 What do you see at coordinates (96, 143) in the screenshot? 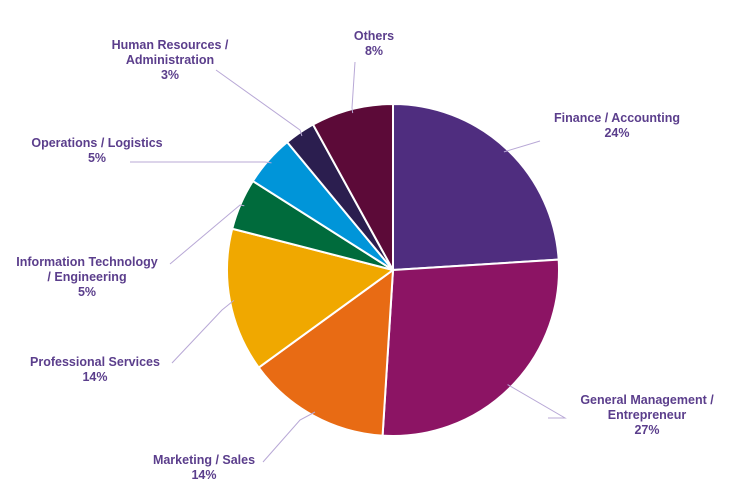
I see `slice-name-label: Operations / Logistics` at bounding box center [96, 143].